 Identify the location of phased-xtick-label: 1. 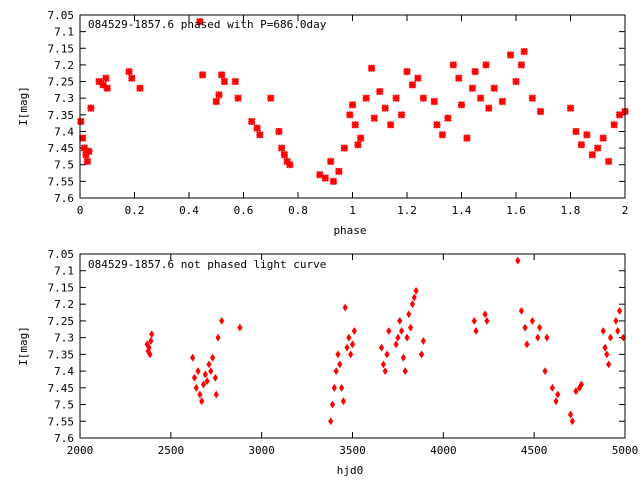
(352, 210).